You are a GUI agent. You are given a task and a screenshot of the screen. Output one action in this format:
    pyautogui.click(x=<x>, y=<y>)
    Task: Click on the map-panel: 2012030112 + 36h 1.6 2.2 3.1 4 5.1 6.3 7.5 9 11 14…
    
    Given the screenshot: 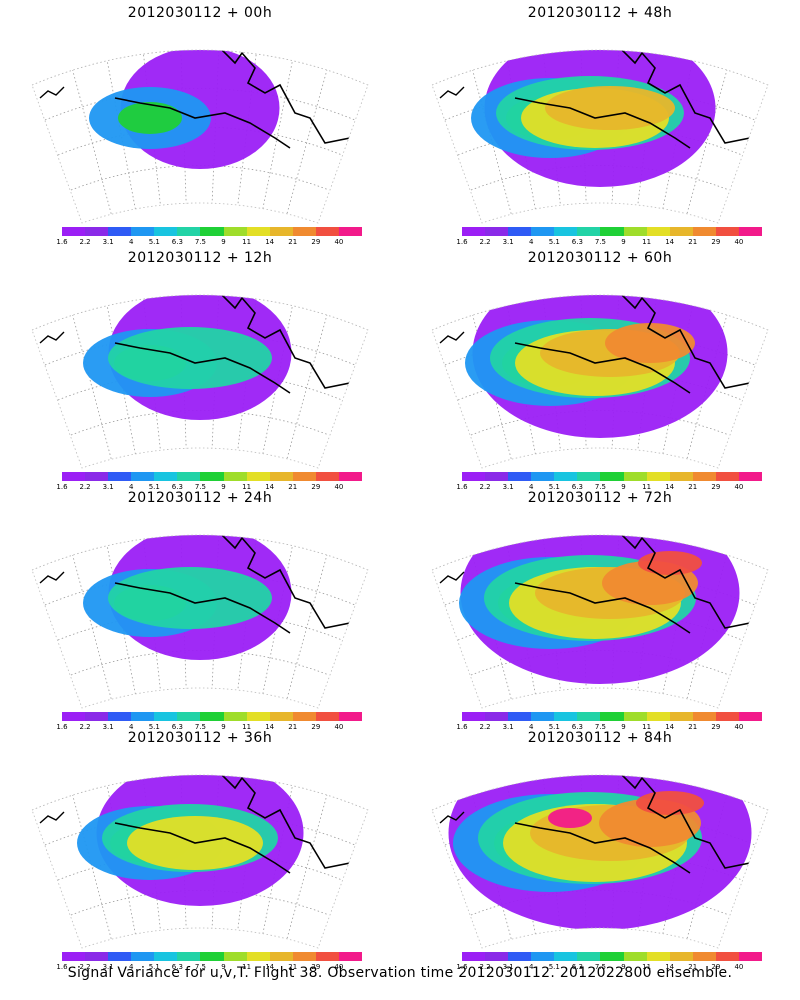 What is the action you would take?
    pyautogui.click(x=200, y=850)
    